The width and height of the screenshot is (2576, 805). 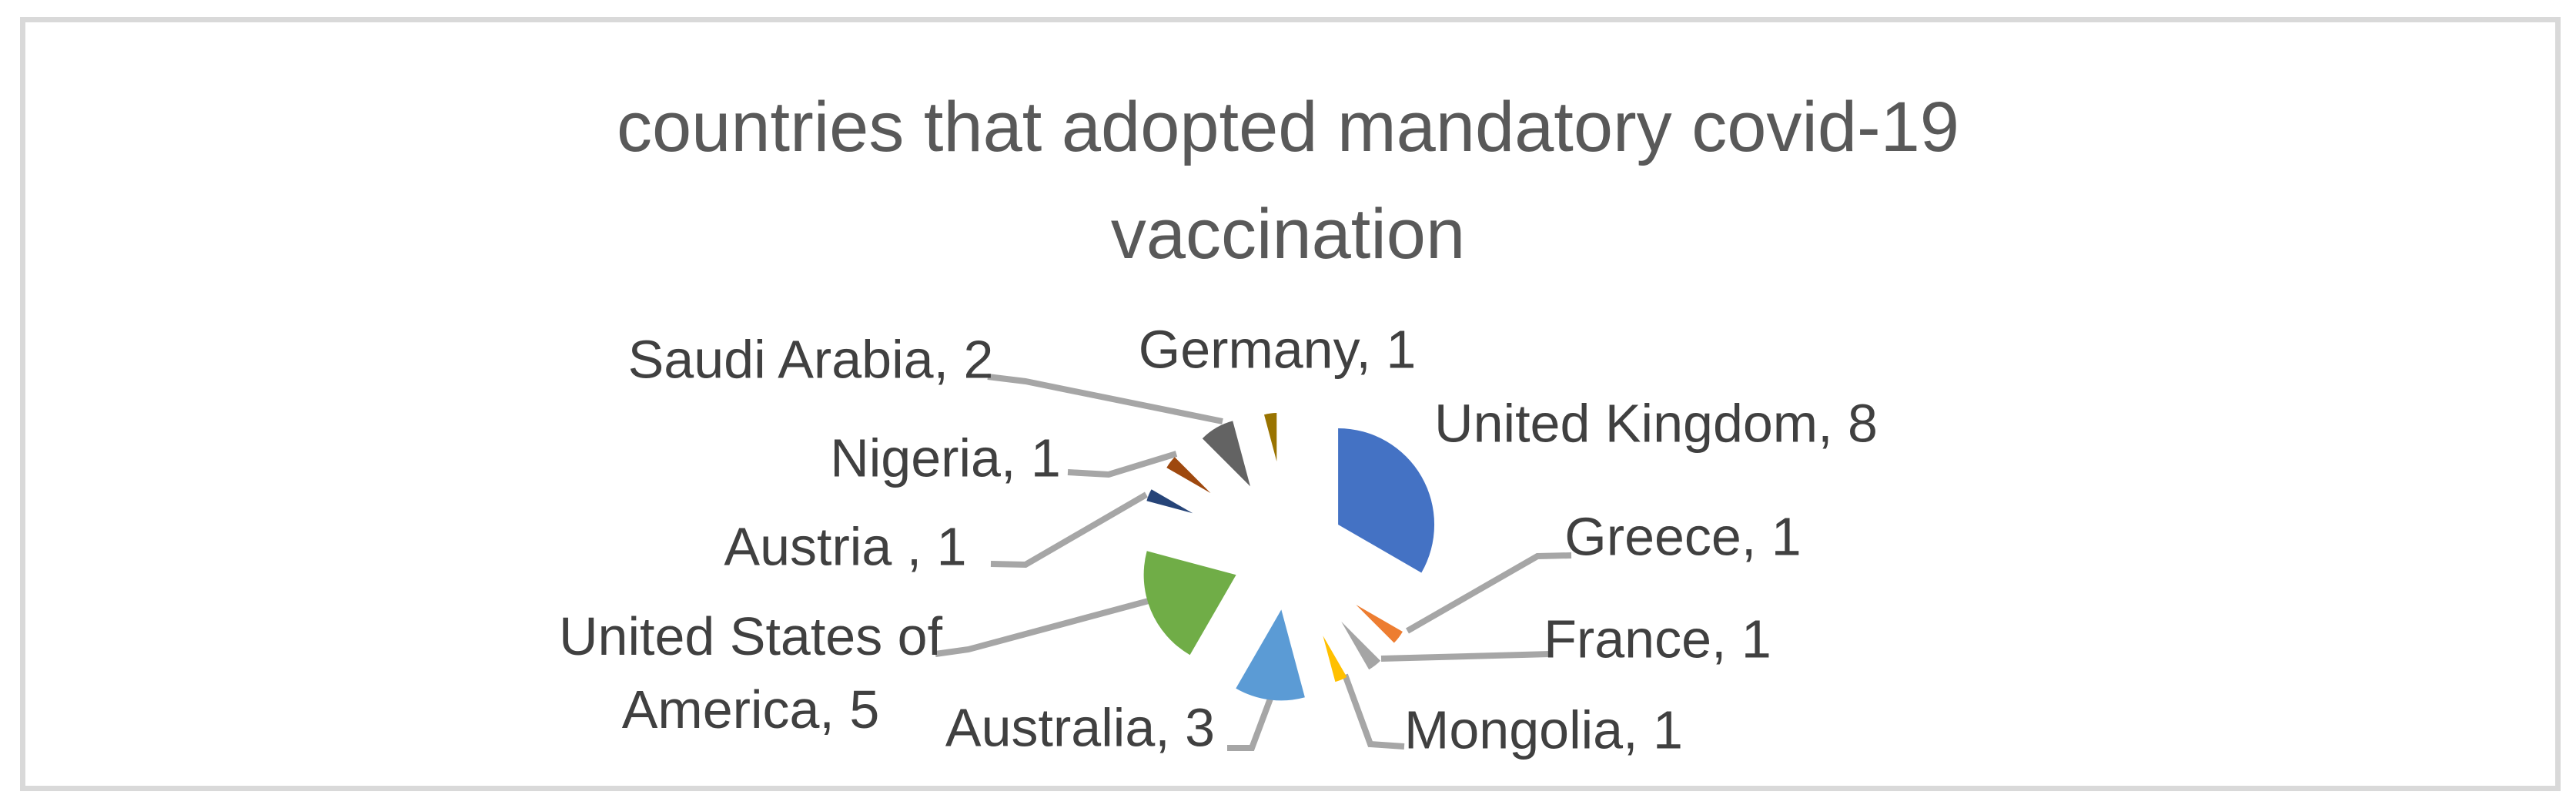 I want to click on leader-line-france, so click(x=1466, y=656).